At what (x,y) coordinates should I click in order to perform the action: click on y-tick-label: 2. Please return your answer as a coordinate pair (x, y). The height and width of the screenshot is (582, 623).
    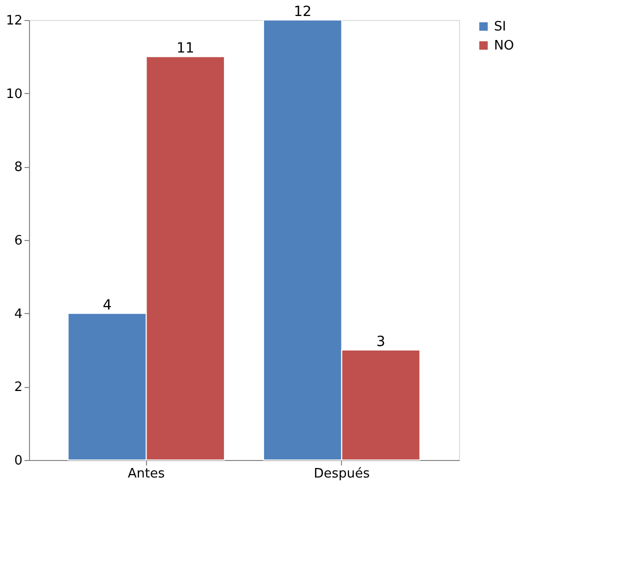
    Looking at the image, I should click on (18, 388).